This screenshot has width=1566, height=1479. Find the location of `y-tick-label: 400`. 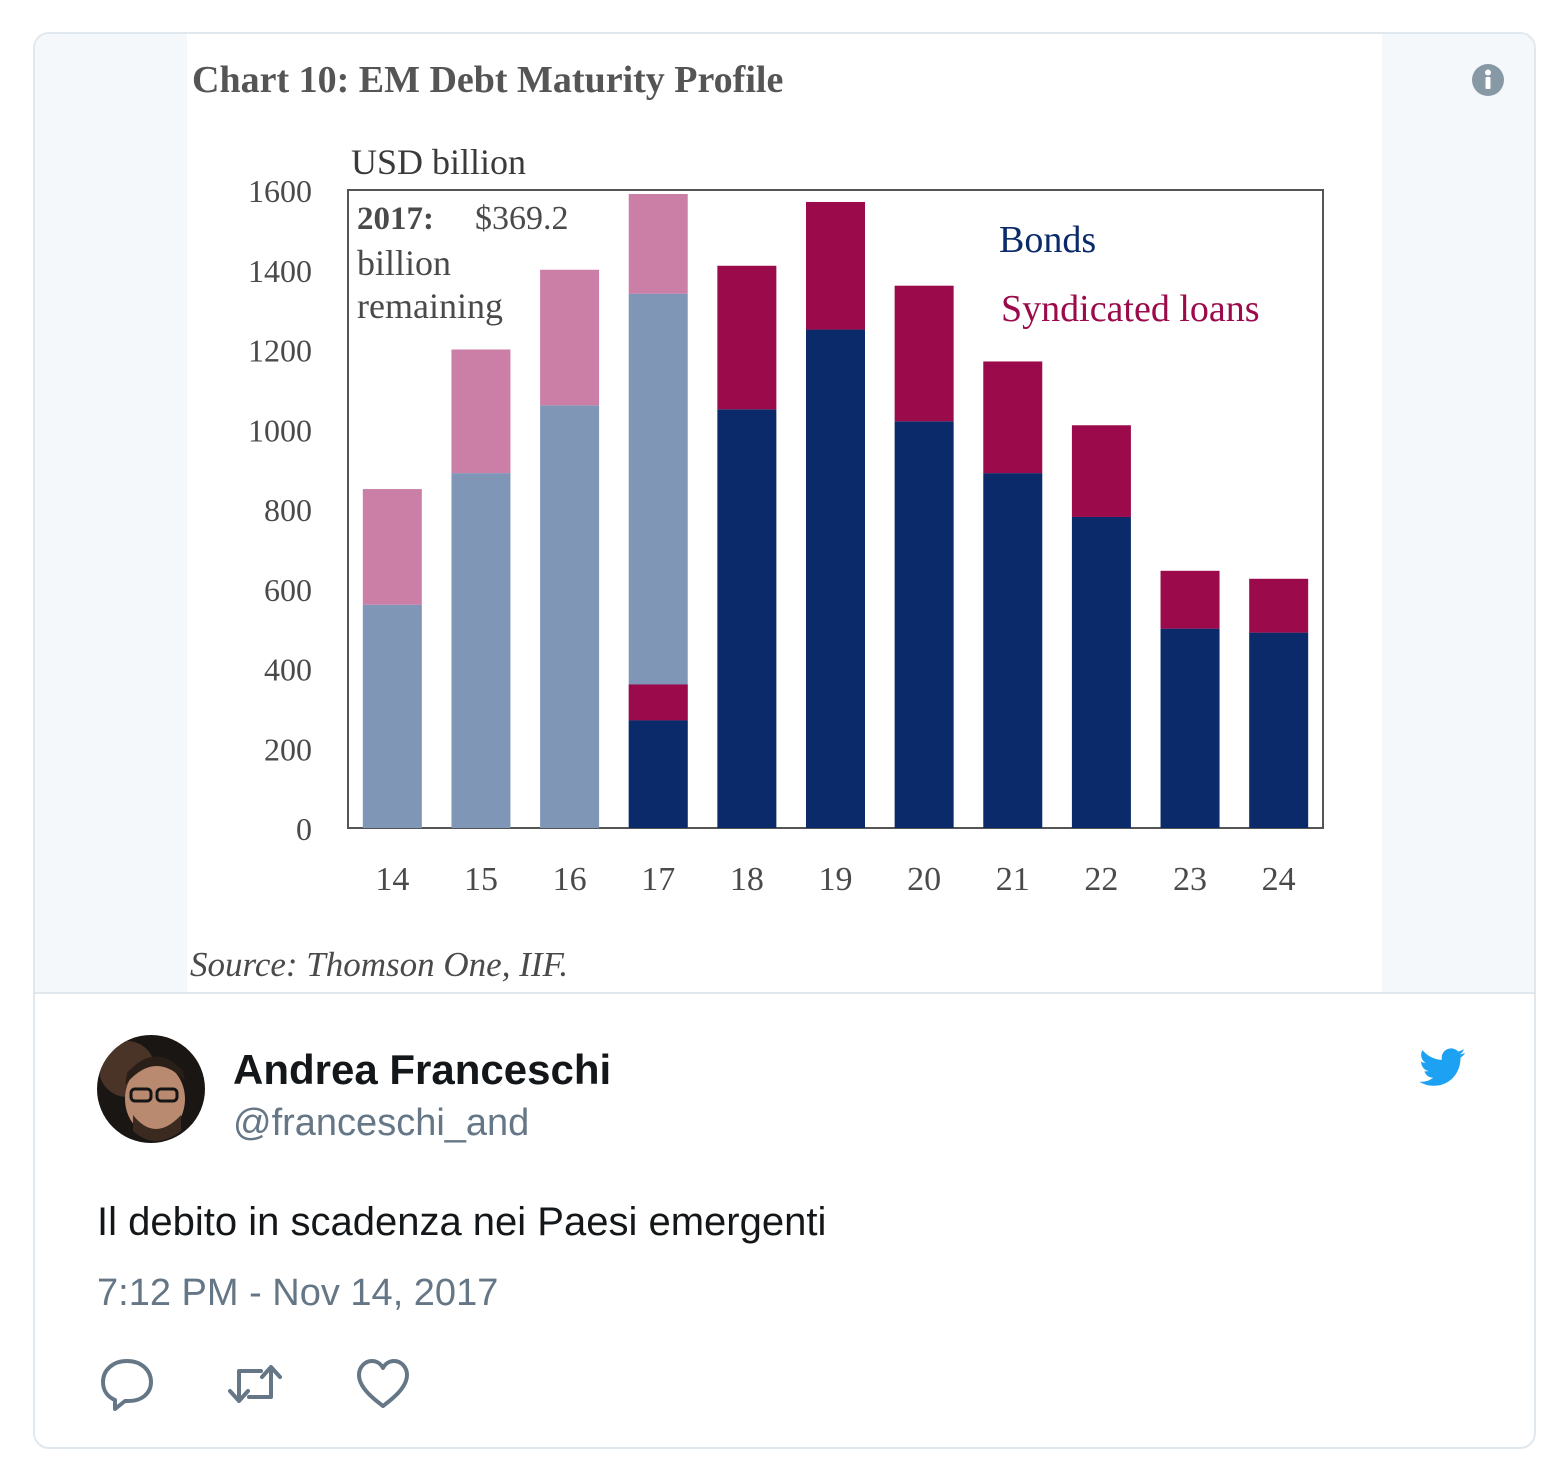

y-tick-label: 400 is located at coordinates (288, 670).